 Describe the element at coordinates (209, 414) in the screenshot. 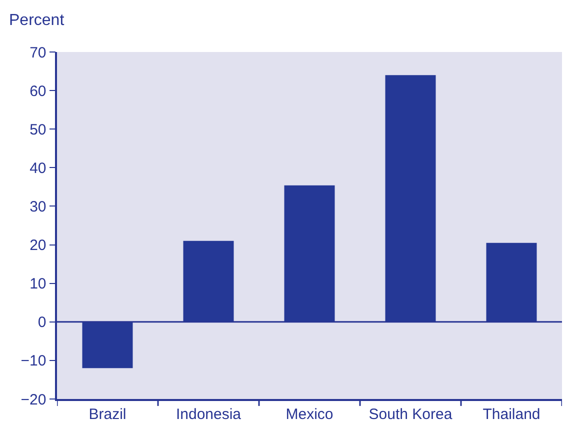

I see `x-tick-label: Indonesia` at that location.